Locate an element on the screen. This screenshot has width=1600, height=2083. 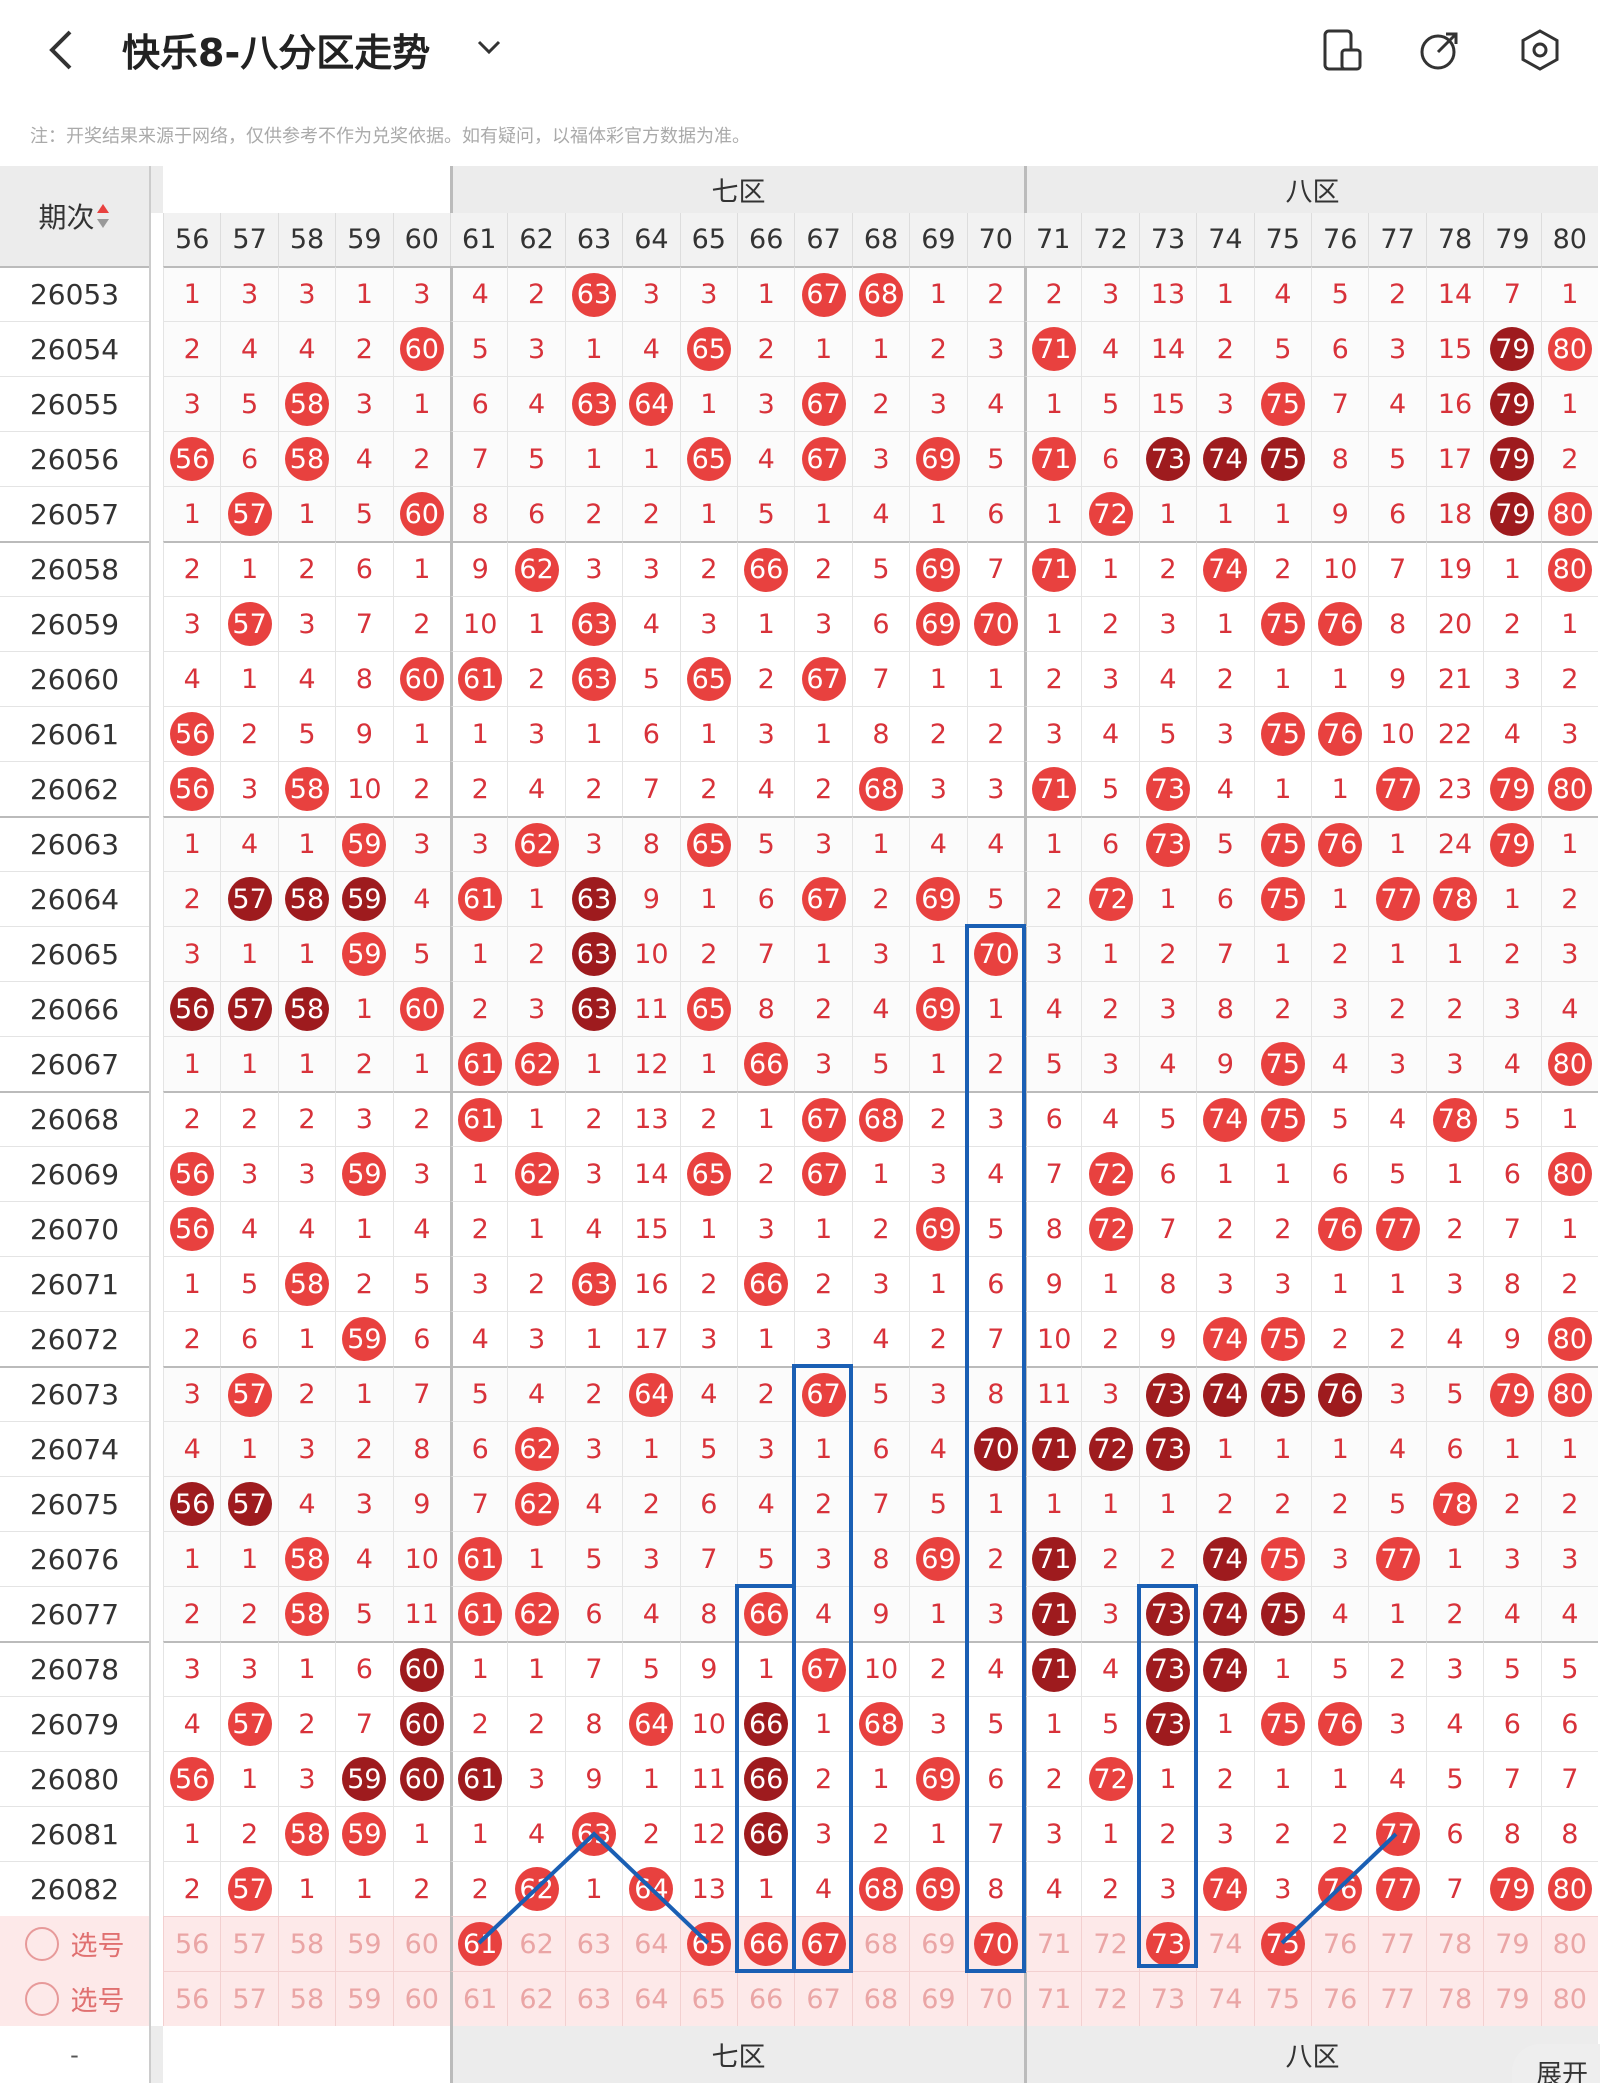
selected-number: 75 is located at coordinates (1282, 1944).